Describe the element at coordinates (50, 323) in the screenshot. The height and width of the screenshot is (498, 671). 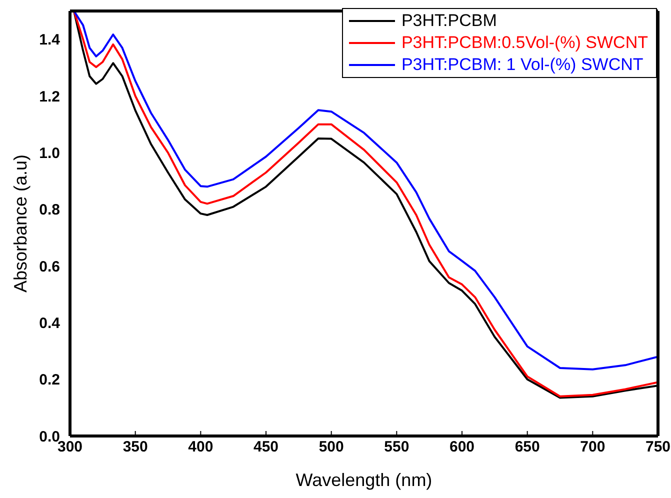
I see `y-tick-label: 0.4` at that location.